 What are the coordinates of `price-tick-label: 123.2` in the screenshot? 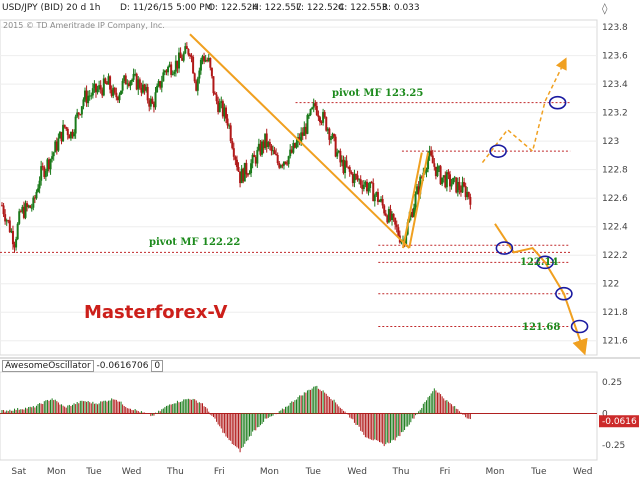 It's located at (615, 114).